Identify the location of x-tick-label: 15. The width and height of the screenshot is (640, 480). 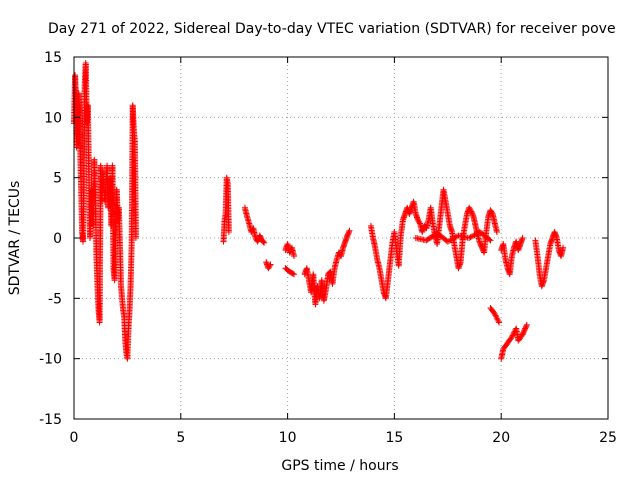
(394, 438).